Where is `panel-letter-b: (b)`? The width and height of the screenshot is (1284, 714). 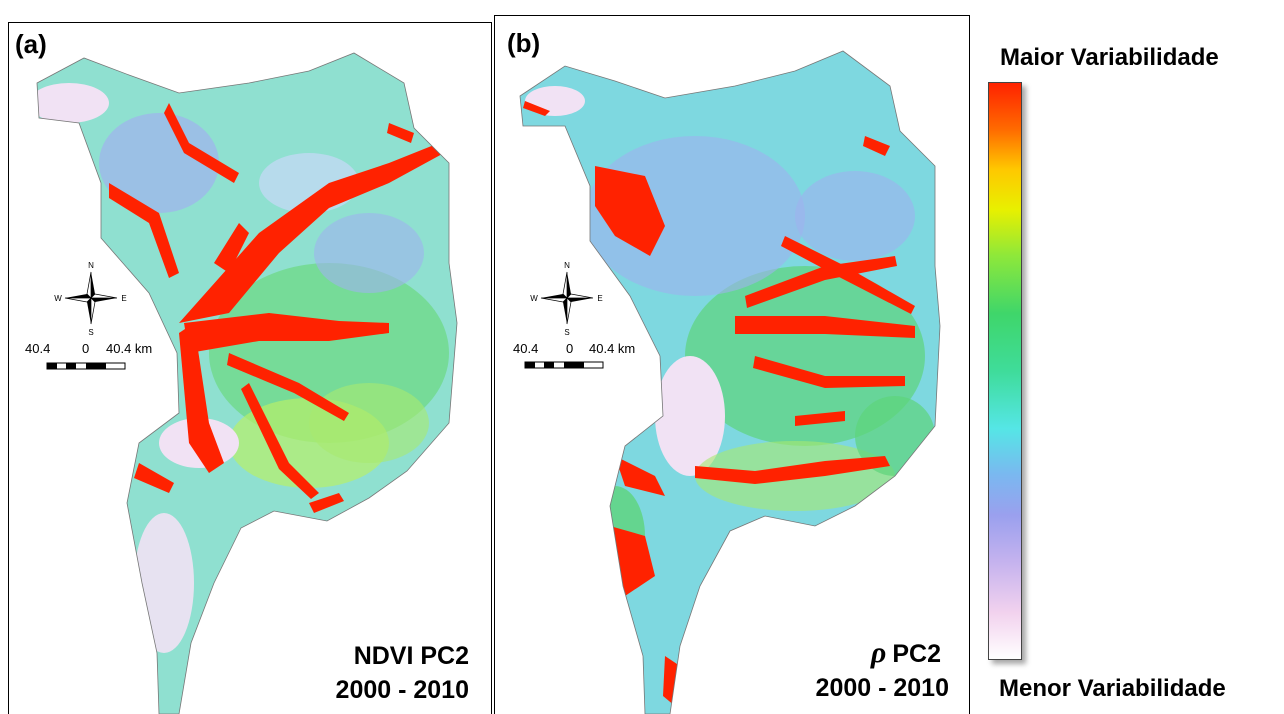 panel-letter-b: (b) is located at coordinates (524, 43).